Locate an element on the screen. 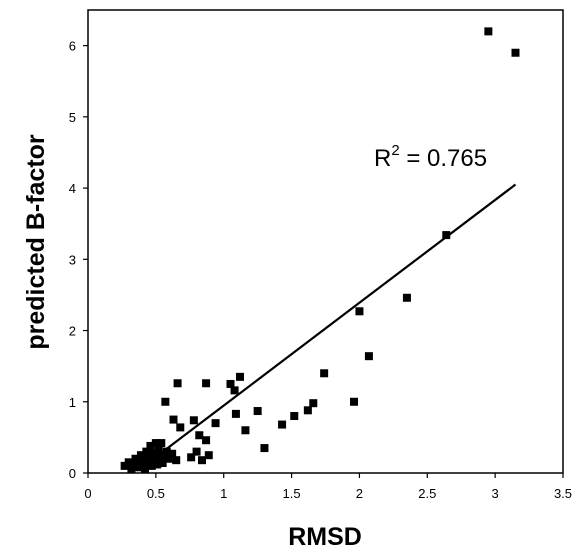  r-squared-annotation: R2 = 0.765 is located at coordinates (430, 157).